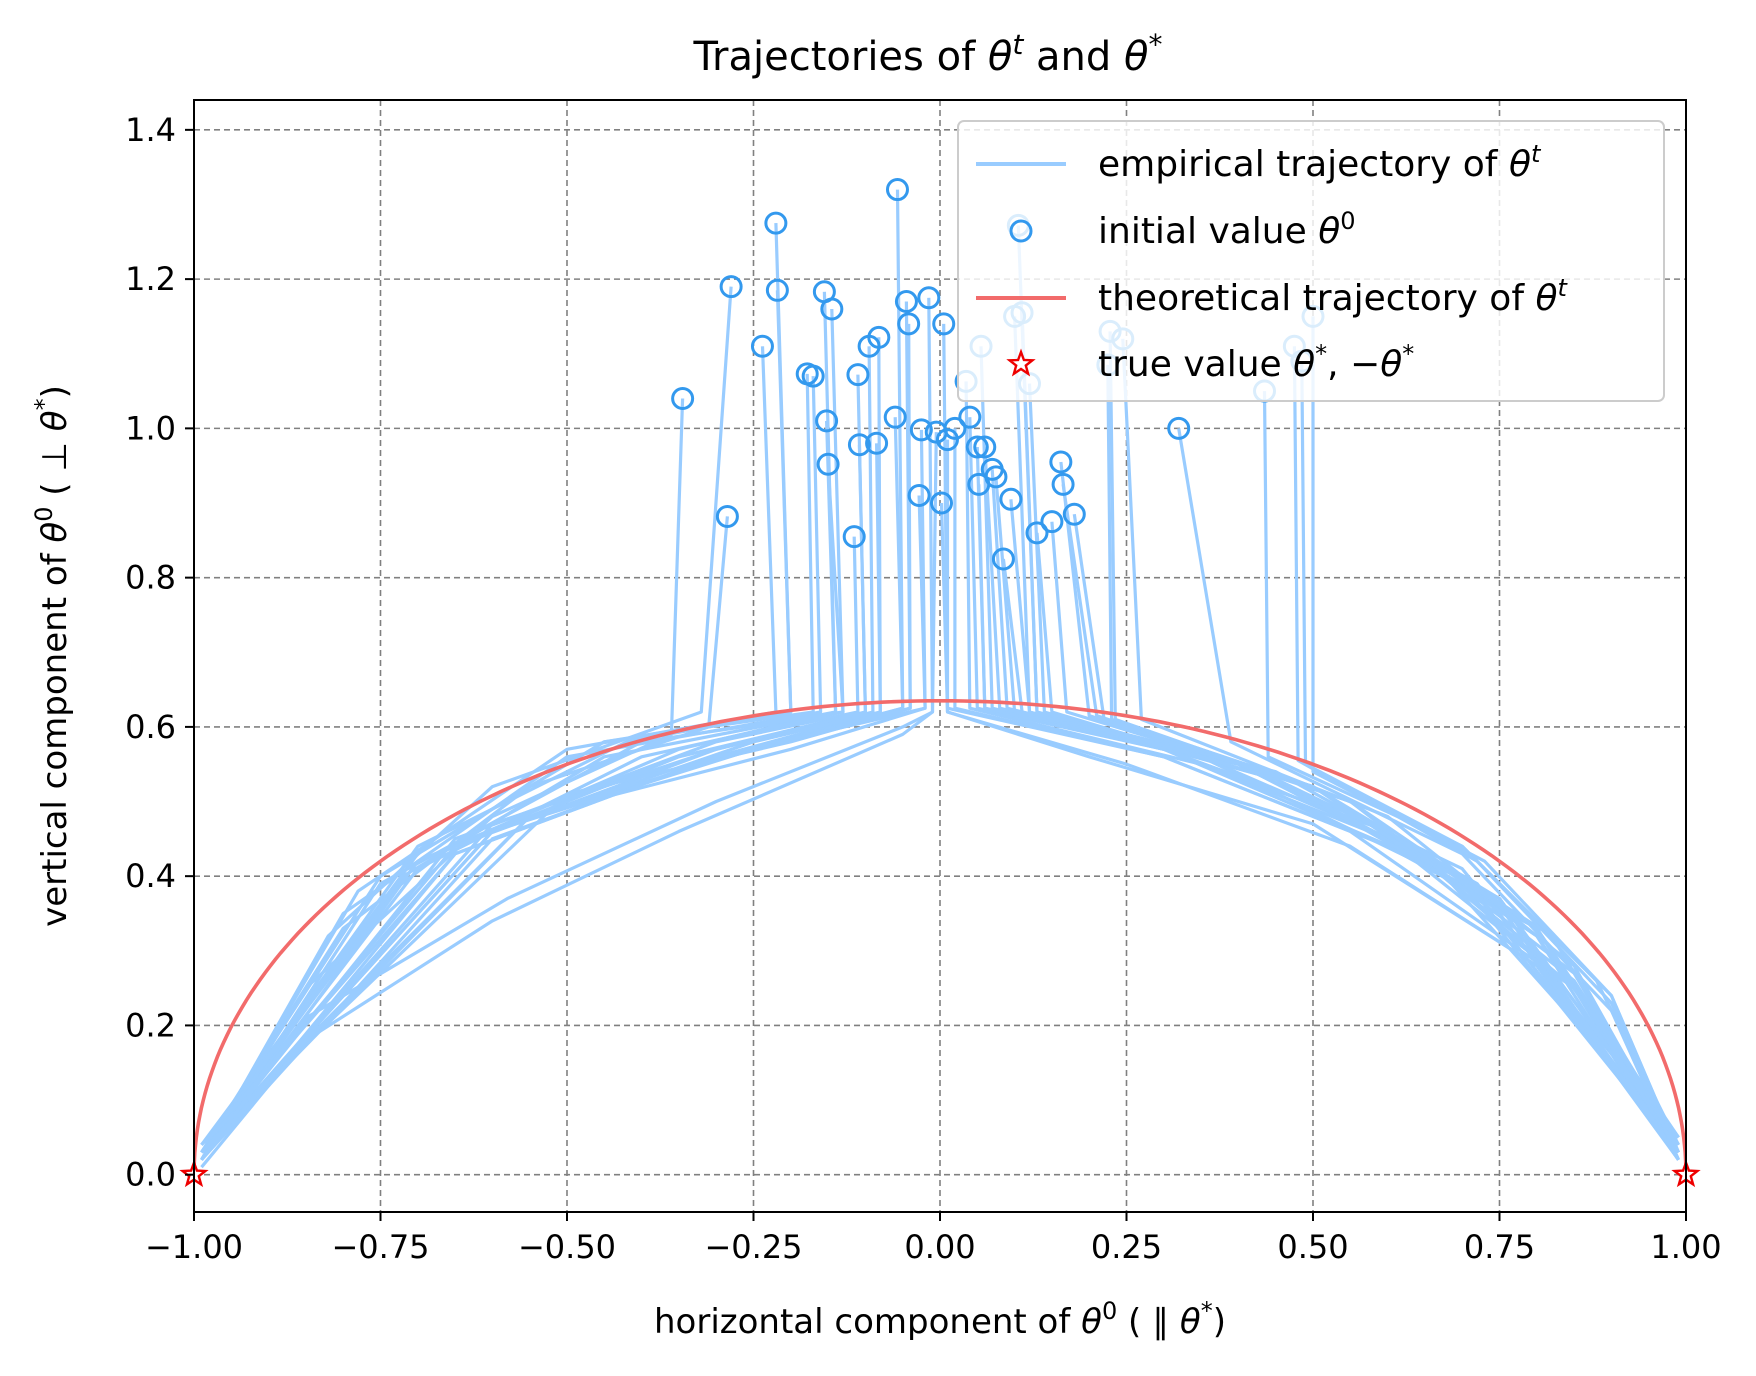  What do you see at coordinates (150, 1025) in the screenshot?
I see `y-tick-label: 0.2` at bounding box center [150, 1025].